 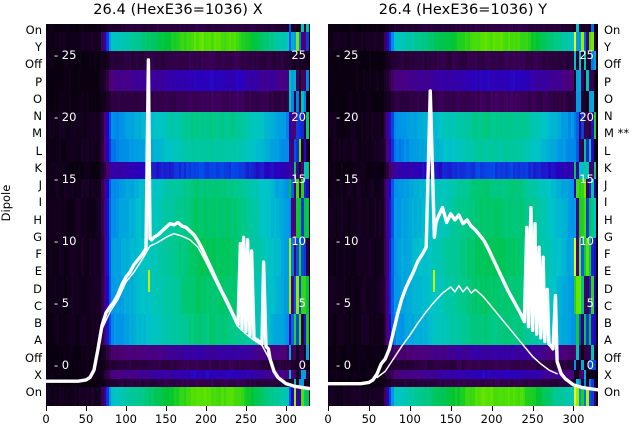 I want to click on category-label-right-13: F, so click(x=607, y=254).